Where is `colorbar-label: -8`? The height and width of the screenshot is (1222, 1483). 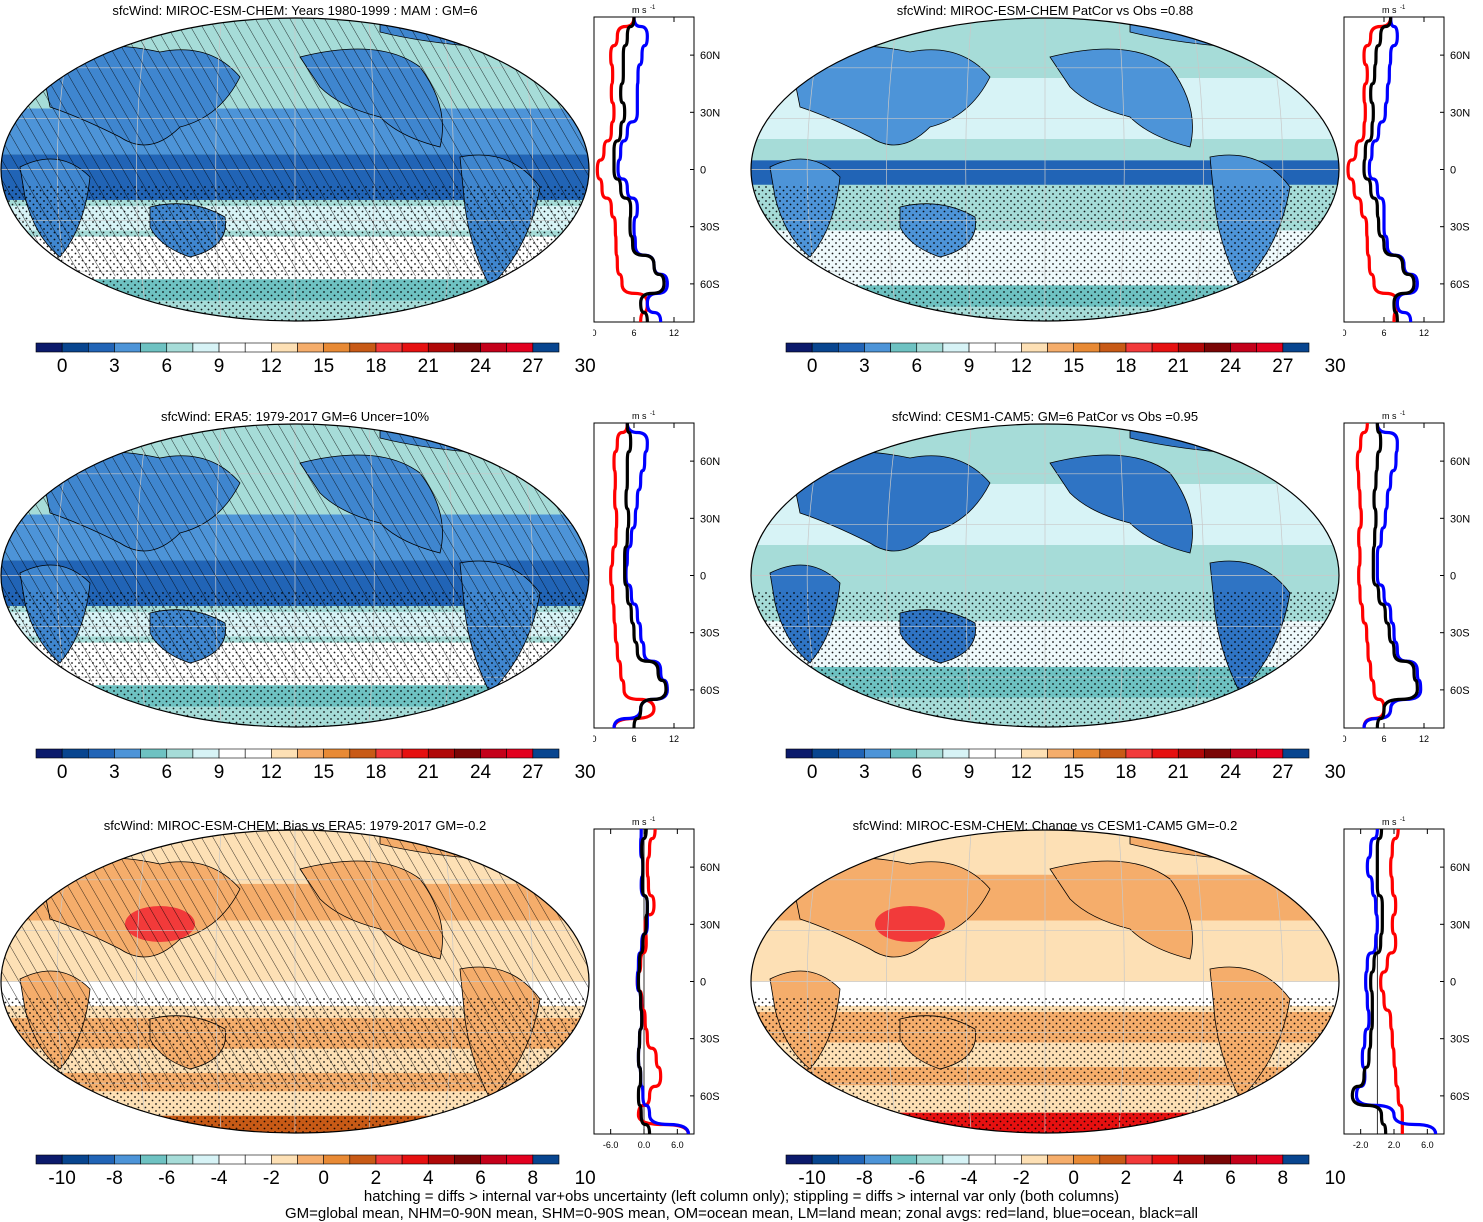
colorbar-label: -8 is located at coordinates (114, 1178).